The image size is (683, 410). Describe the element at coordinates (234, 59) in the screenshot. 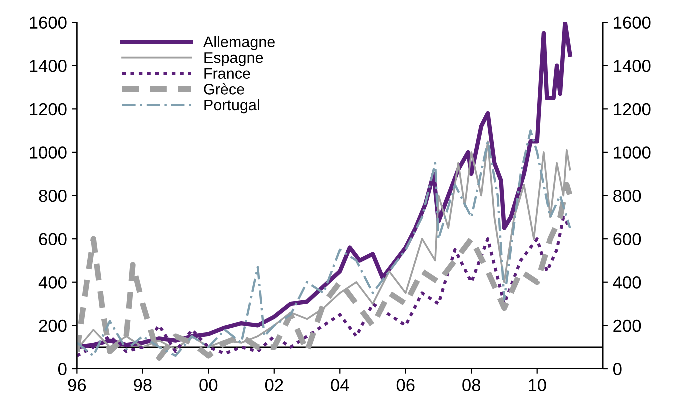

I see `legend-label: Espagne` at that location.